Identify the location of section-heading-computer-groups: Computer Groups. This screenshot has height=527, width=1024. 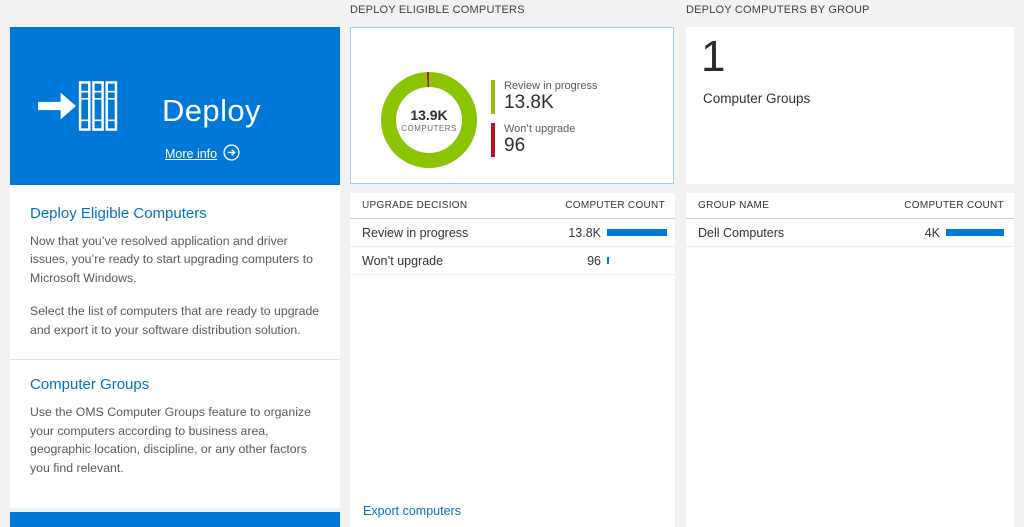
(90, 385).